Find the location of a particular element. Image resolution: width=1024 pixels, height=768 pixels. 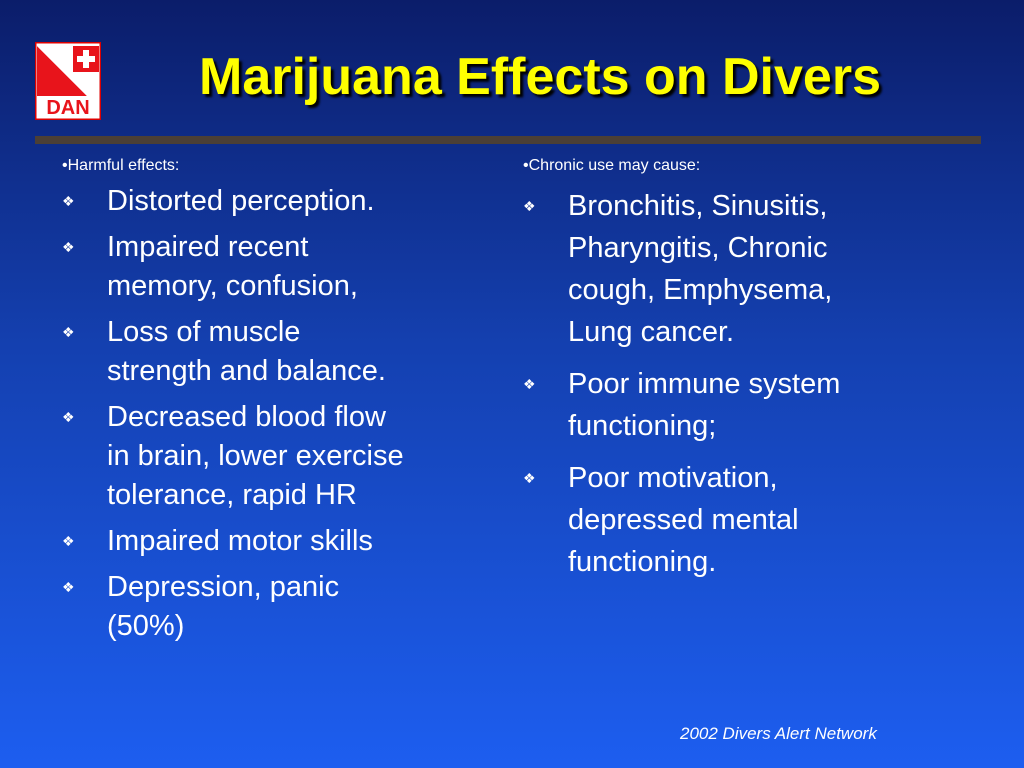

heading-text: Harmful effects: is located at coordinates (123, 165).